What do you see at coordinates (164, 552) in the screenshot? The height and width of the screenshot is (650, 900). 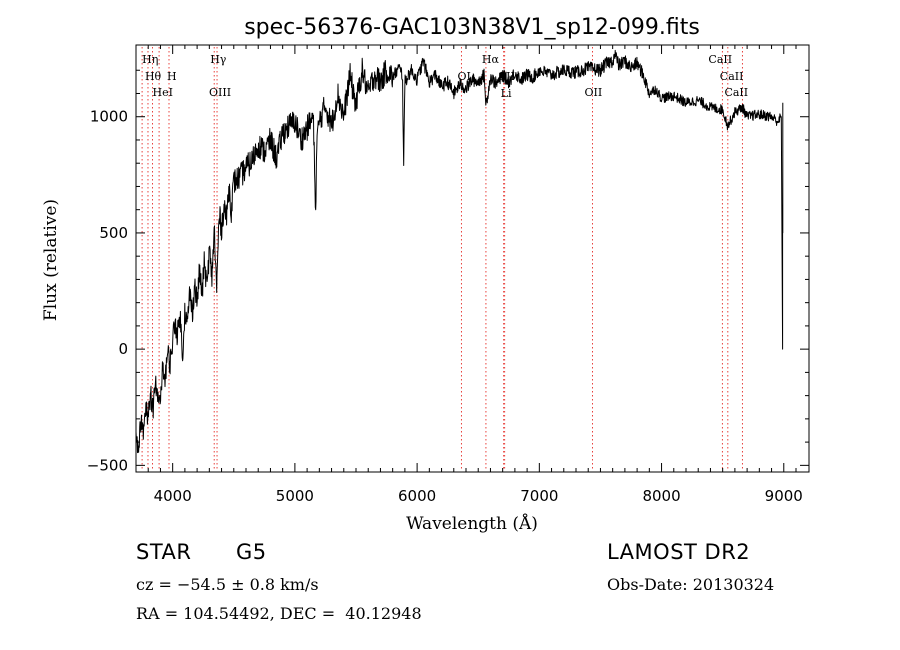 I see `object-class: STAR` at bounding box center [164, 552].